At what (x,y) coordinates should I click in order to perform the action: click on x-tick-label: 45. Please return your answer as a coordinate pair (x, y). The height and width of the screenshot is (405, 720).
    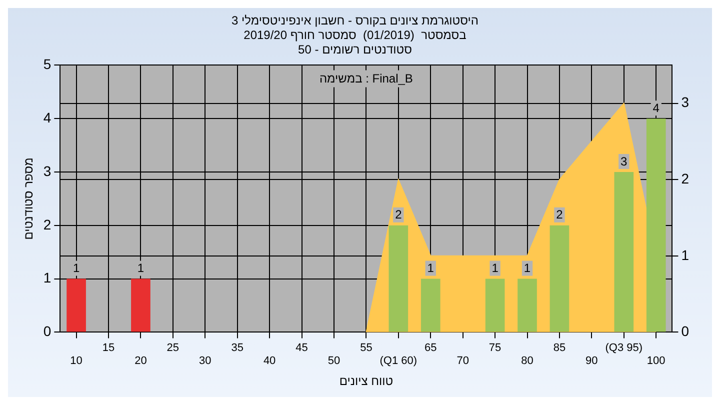
    Looking at the image, I should click on (302, 348).